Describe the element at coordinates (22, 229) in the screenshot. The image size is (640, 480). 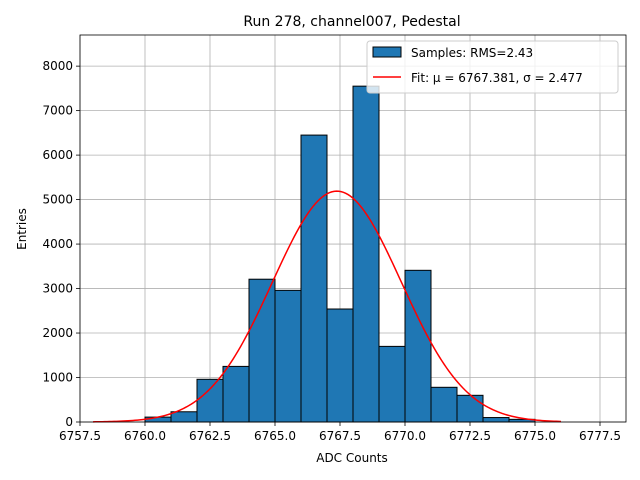
I see `y-axis-label: Entries` at that location.